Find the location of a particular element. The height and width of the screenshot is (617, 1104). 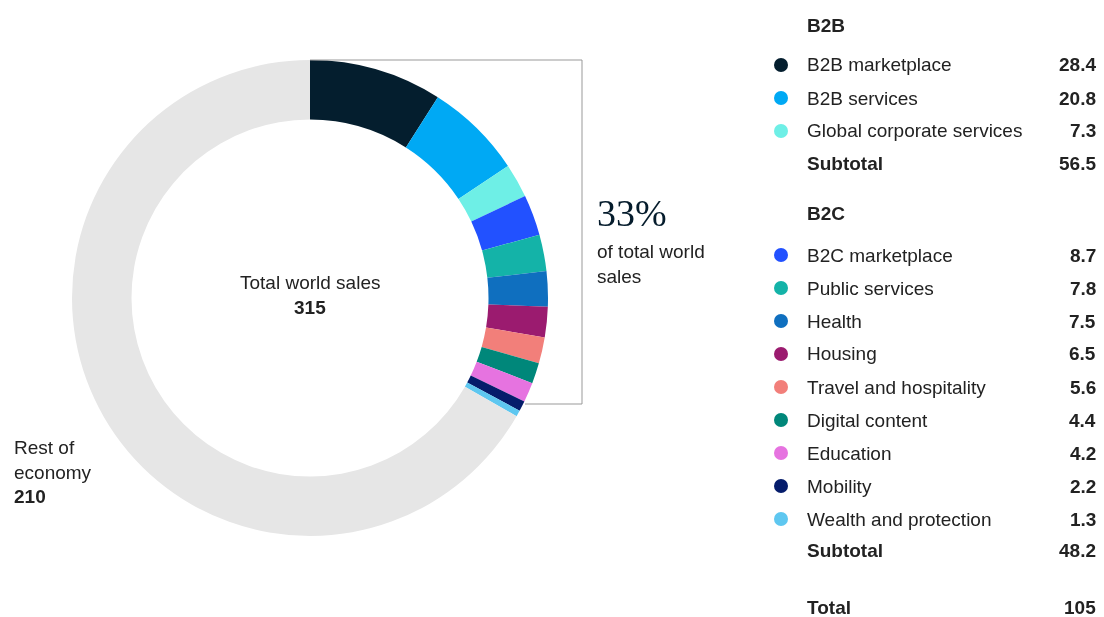

data-label: 7.5 is located at coordinates (1082, 321).